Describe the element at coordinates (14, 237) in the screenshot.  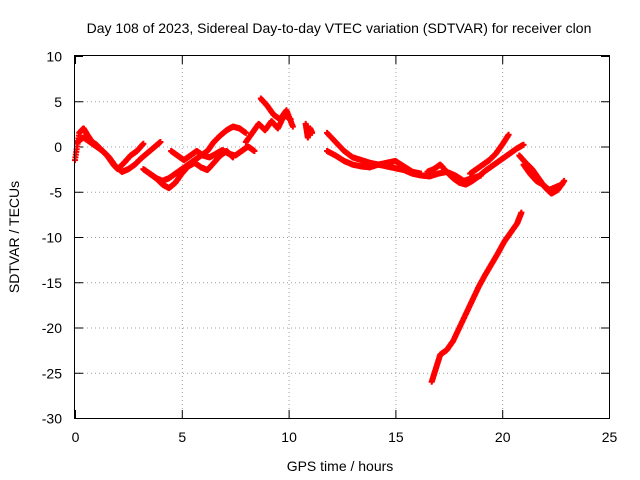
I see `y-axis-label: SDTVAR / TECUs` at that location.